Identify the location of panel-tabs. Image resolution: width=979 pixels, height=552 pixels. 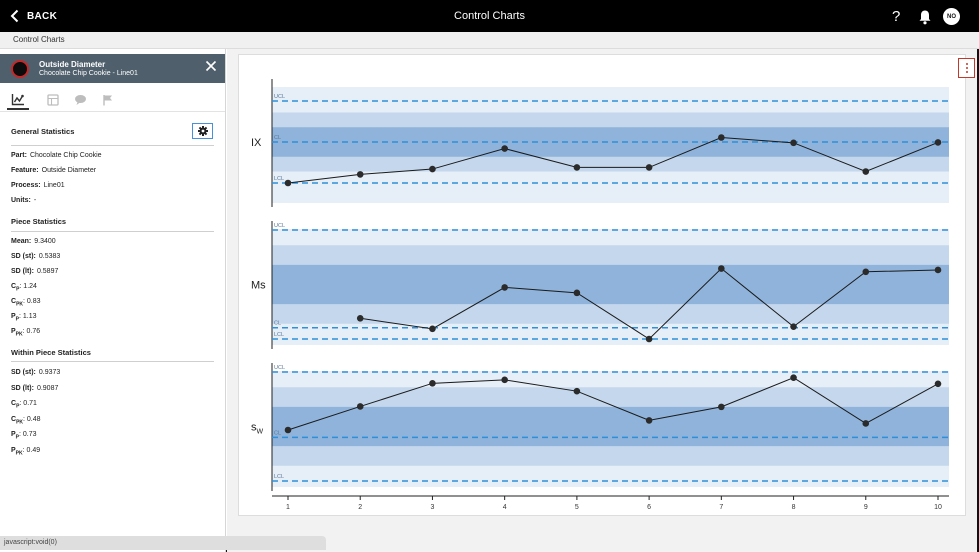
(112, 100).